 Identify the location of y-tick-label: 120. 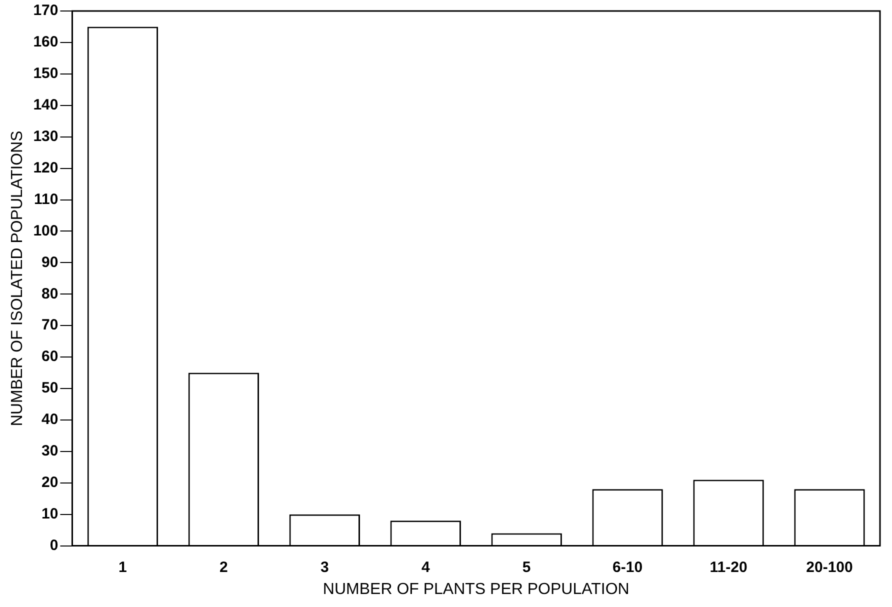
(45, 167).